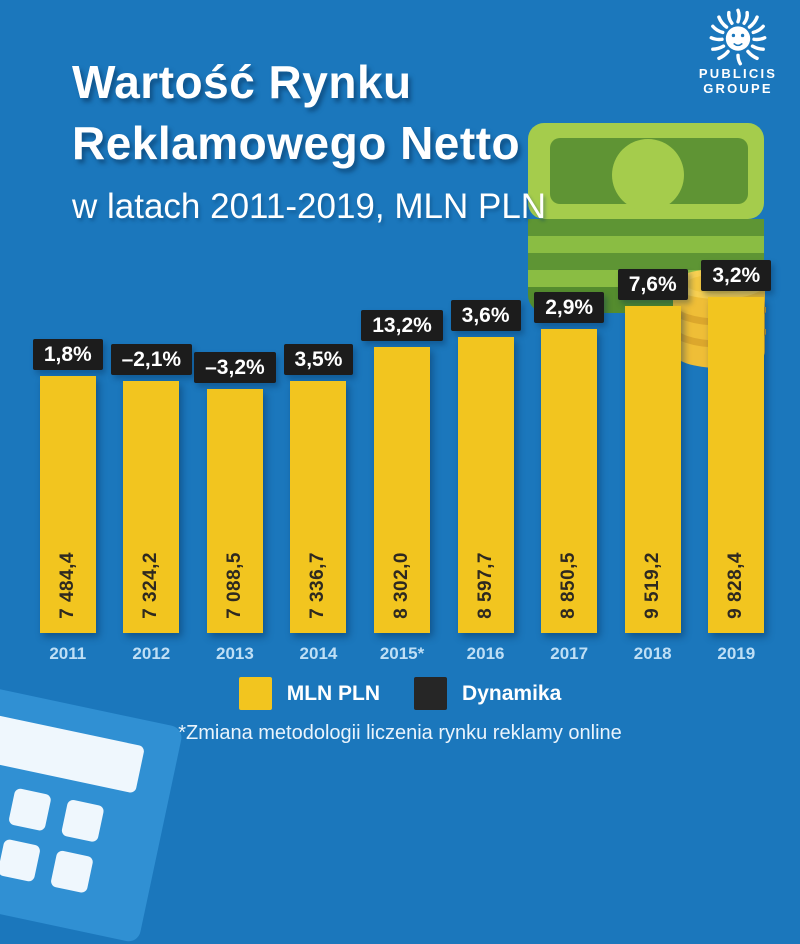  Describe the element at coordinates (255, 693) in the screenshot. I see `legend-swatch-yellow` at that location.